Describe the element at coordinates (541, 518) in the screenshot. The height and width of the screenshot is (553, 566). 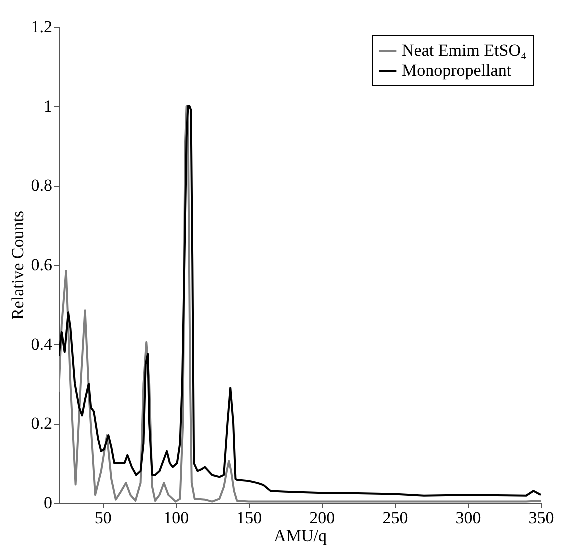
I see `x-tick-label: 350` at that location.